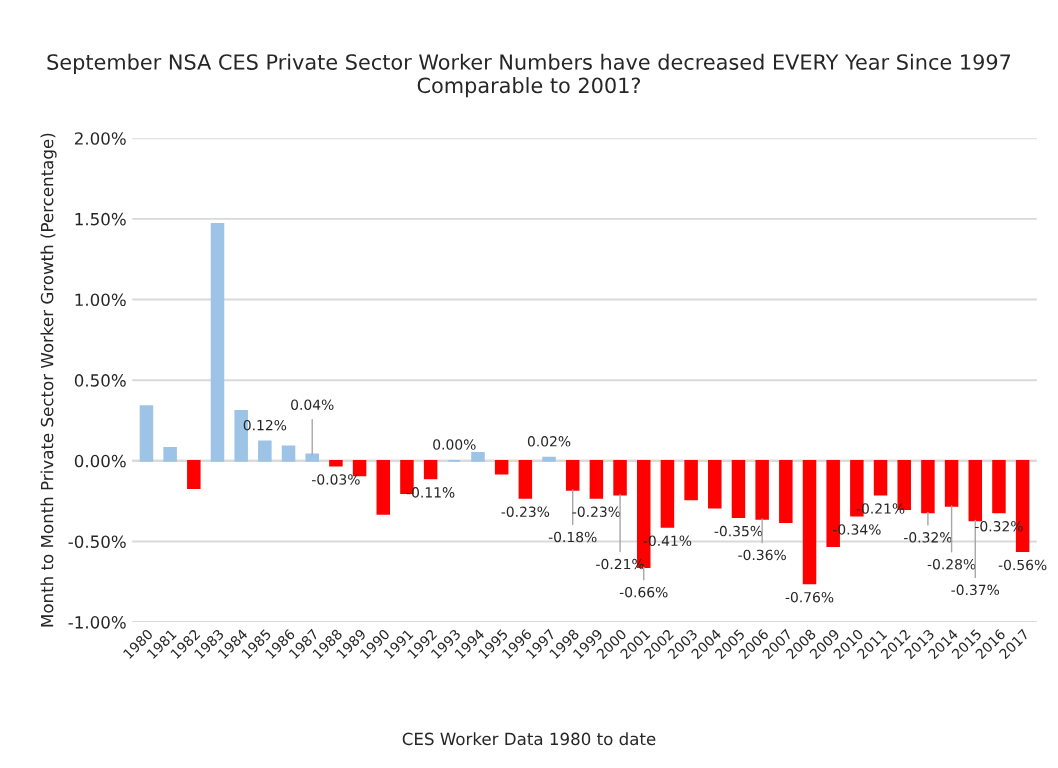  Describe the element at coordinates (100, 300) in the screenshot. I see `y-tick-label: 1.00%` at that location.